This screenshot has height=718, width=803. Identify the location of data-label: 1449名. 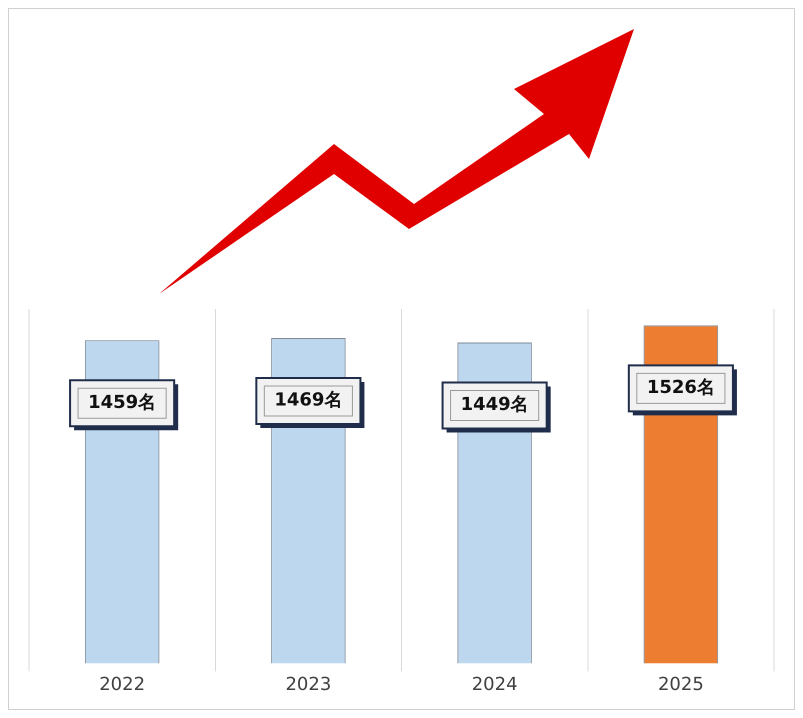
(494, 405).